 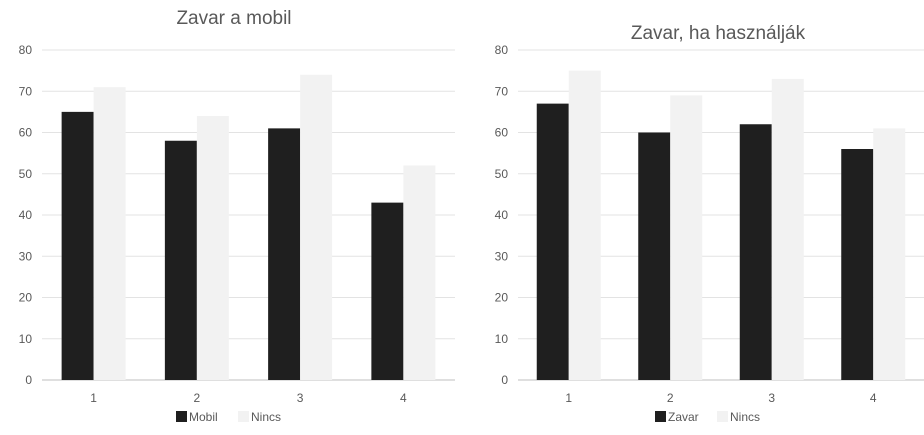 I want to click on chart-1-title: Zavar a mobil, so click(x=233, y=18).